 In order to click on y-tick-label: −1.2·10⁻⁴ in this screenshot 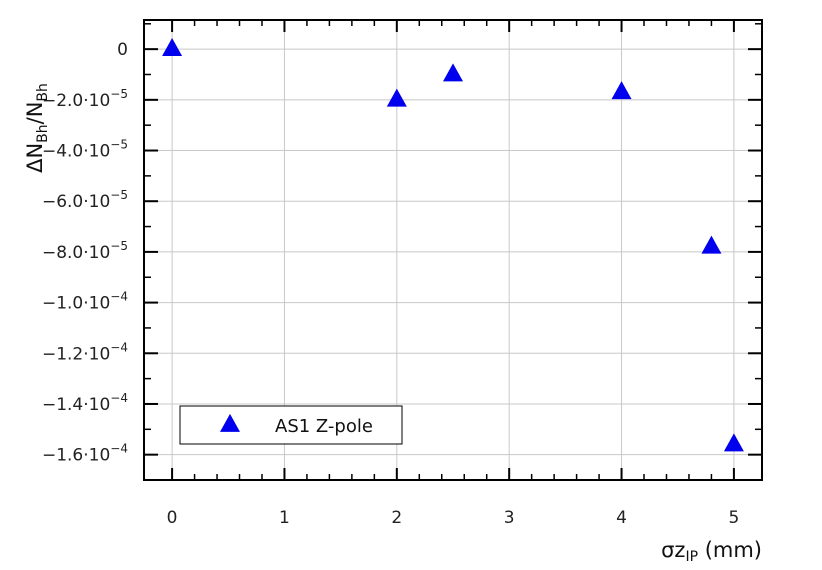, I will do `click(85, 352)`.